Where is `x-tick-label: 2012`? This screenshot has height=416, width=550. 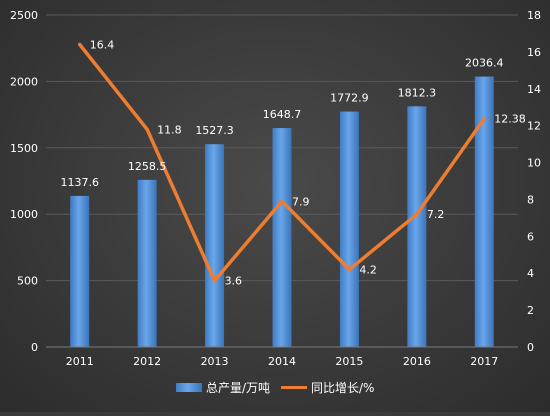
x-tick-label: 2012 is located at coordinates (147, 361).